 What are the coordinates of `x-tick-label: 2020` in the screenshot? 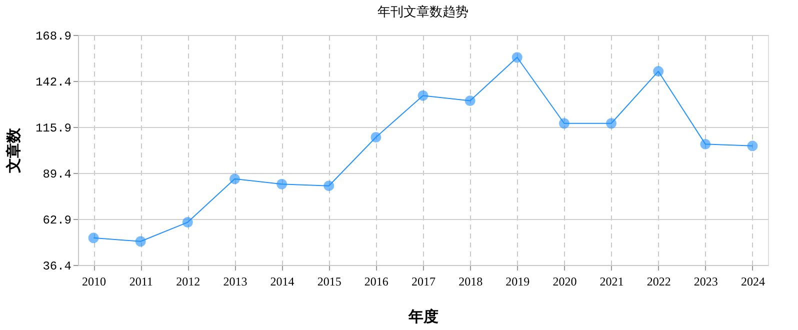 It's located at (564, 281).